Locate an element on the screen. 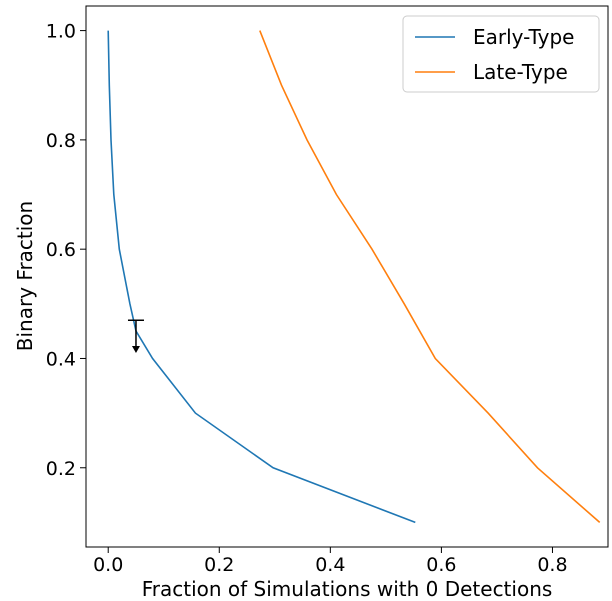  upper-limit-arrow is located at coordinates (135, 336).